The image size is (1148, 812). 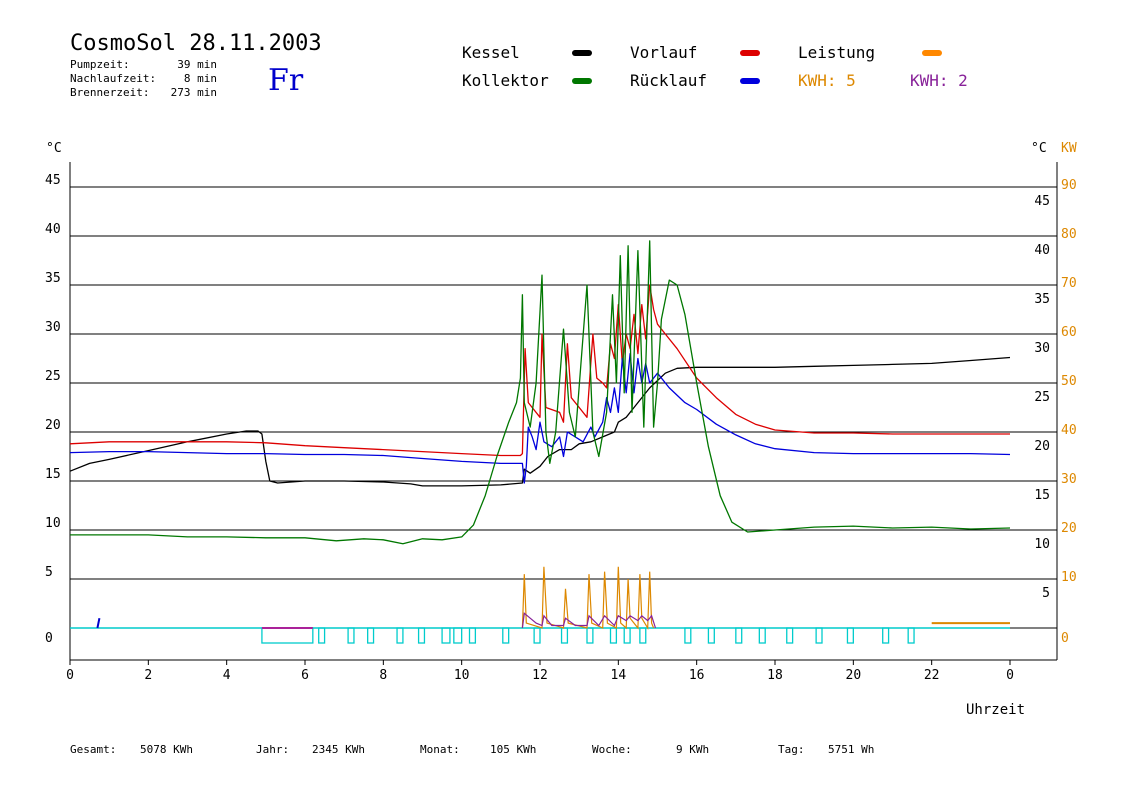 I want to click on y-tick-left: 35, so click(x=53, y=278).